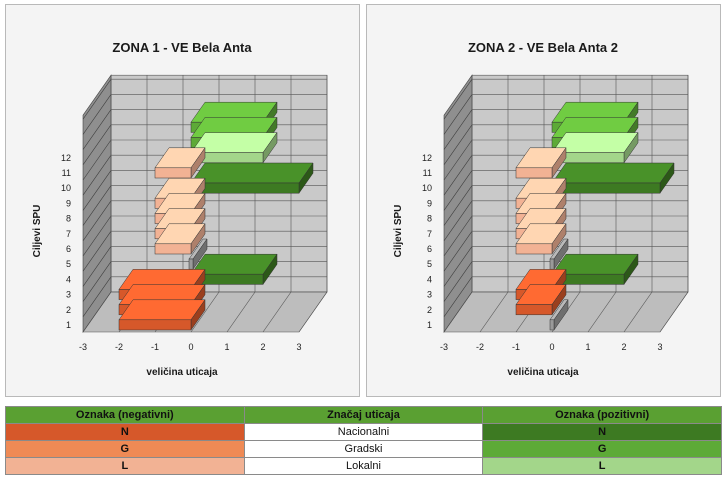  What do you see at coordinates (602, 466) in the screenshot?
I see `legend-pos-l: L` at bounding box center [602, 466].